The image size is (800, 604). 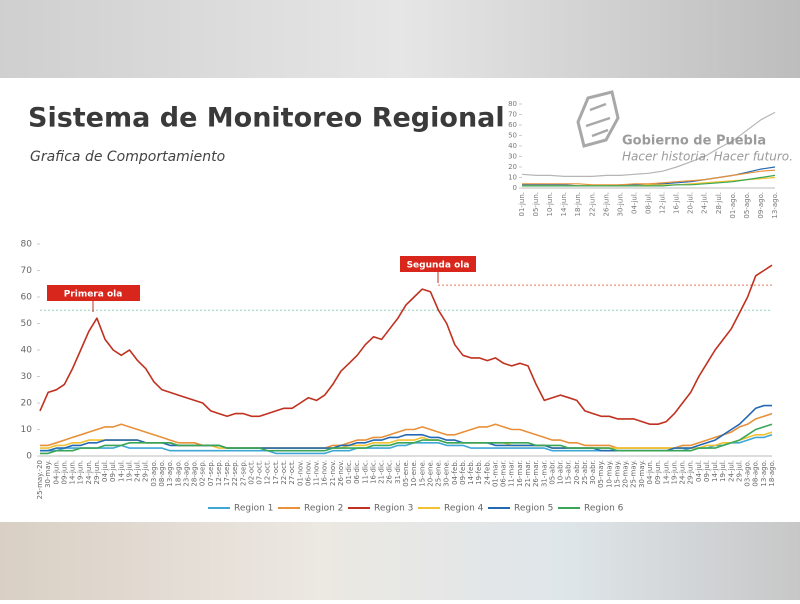 What do you see at coordinates (649, 203) in the screenshot?
I see `x-tick-label: 08-jul.` at bounding box center [649, 203].